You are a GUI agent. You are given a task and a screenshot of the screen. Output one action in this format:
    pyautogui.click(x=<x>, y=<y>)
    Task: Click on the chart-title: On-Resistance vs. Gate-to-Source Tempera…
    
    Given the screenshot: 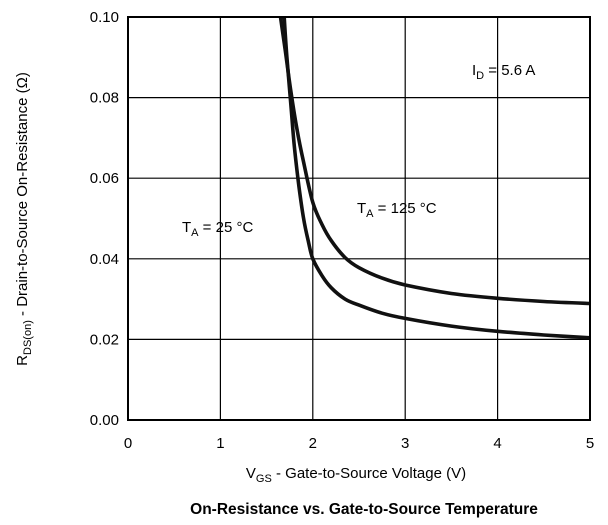 What is the action you would take?
    pyautogui.click(x=364, y=509)
    